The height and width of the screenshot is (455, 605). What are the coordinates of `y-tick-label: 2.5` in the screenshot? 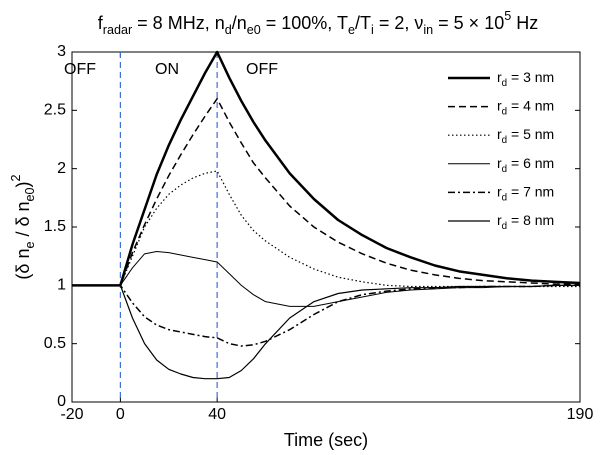 It's located at (55, 110).